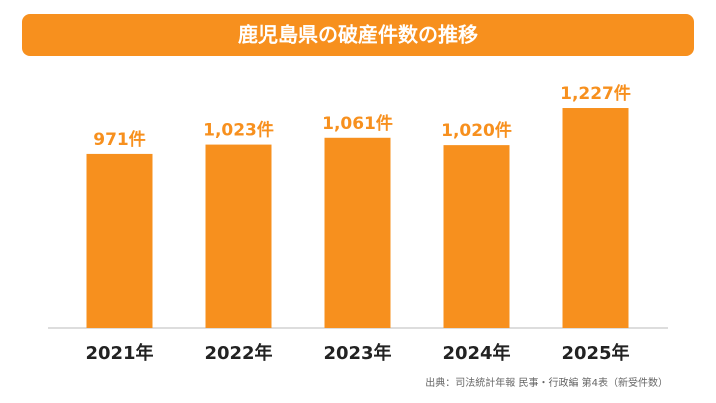 This screenshot has height=403, width=716. I want to click on chart-title: 鹿児島県の破産件数の推移, so click(358, 35).